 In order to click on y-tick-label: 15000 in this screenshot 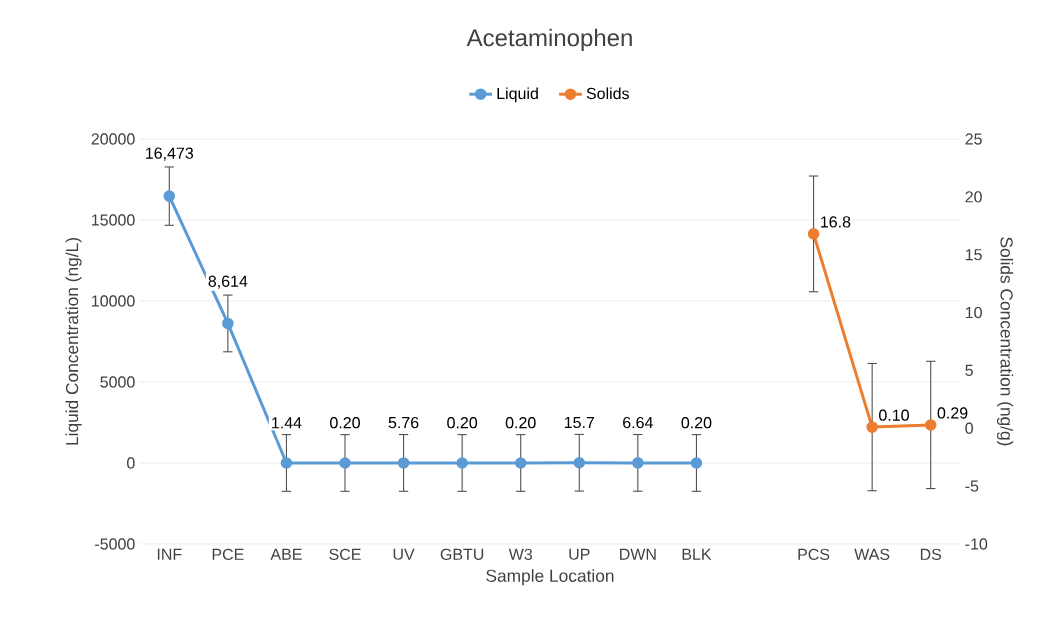, I will do `click(113, 220)`.